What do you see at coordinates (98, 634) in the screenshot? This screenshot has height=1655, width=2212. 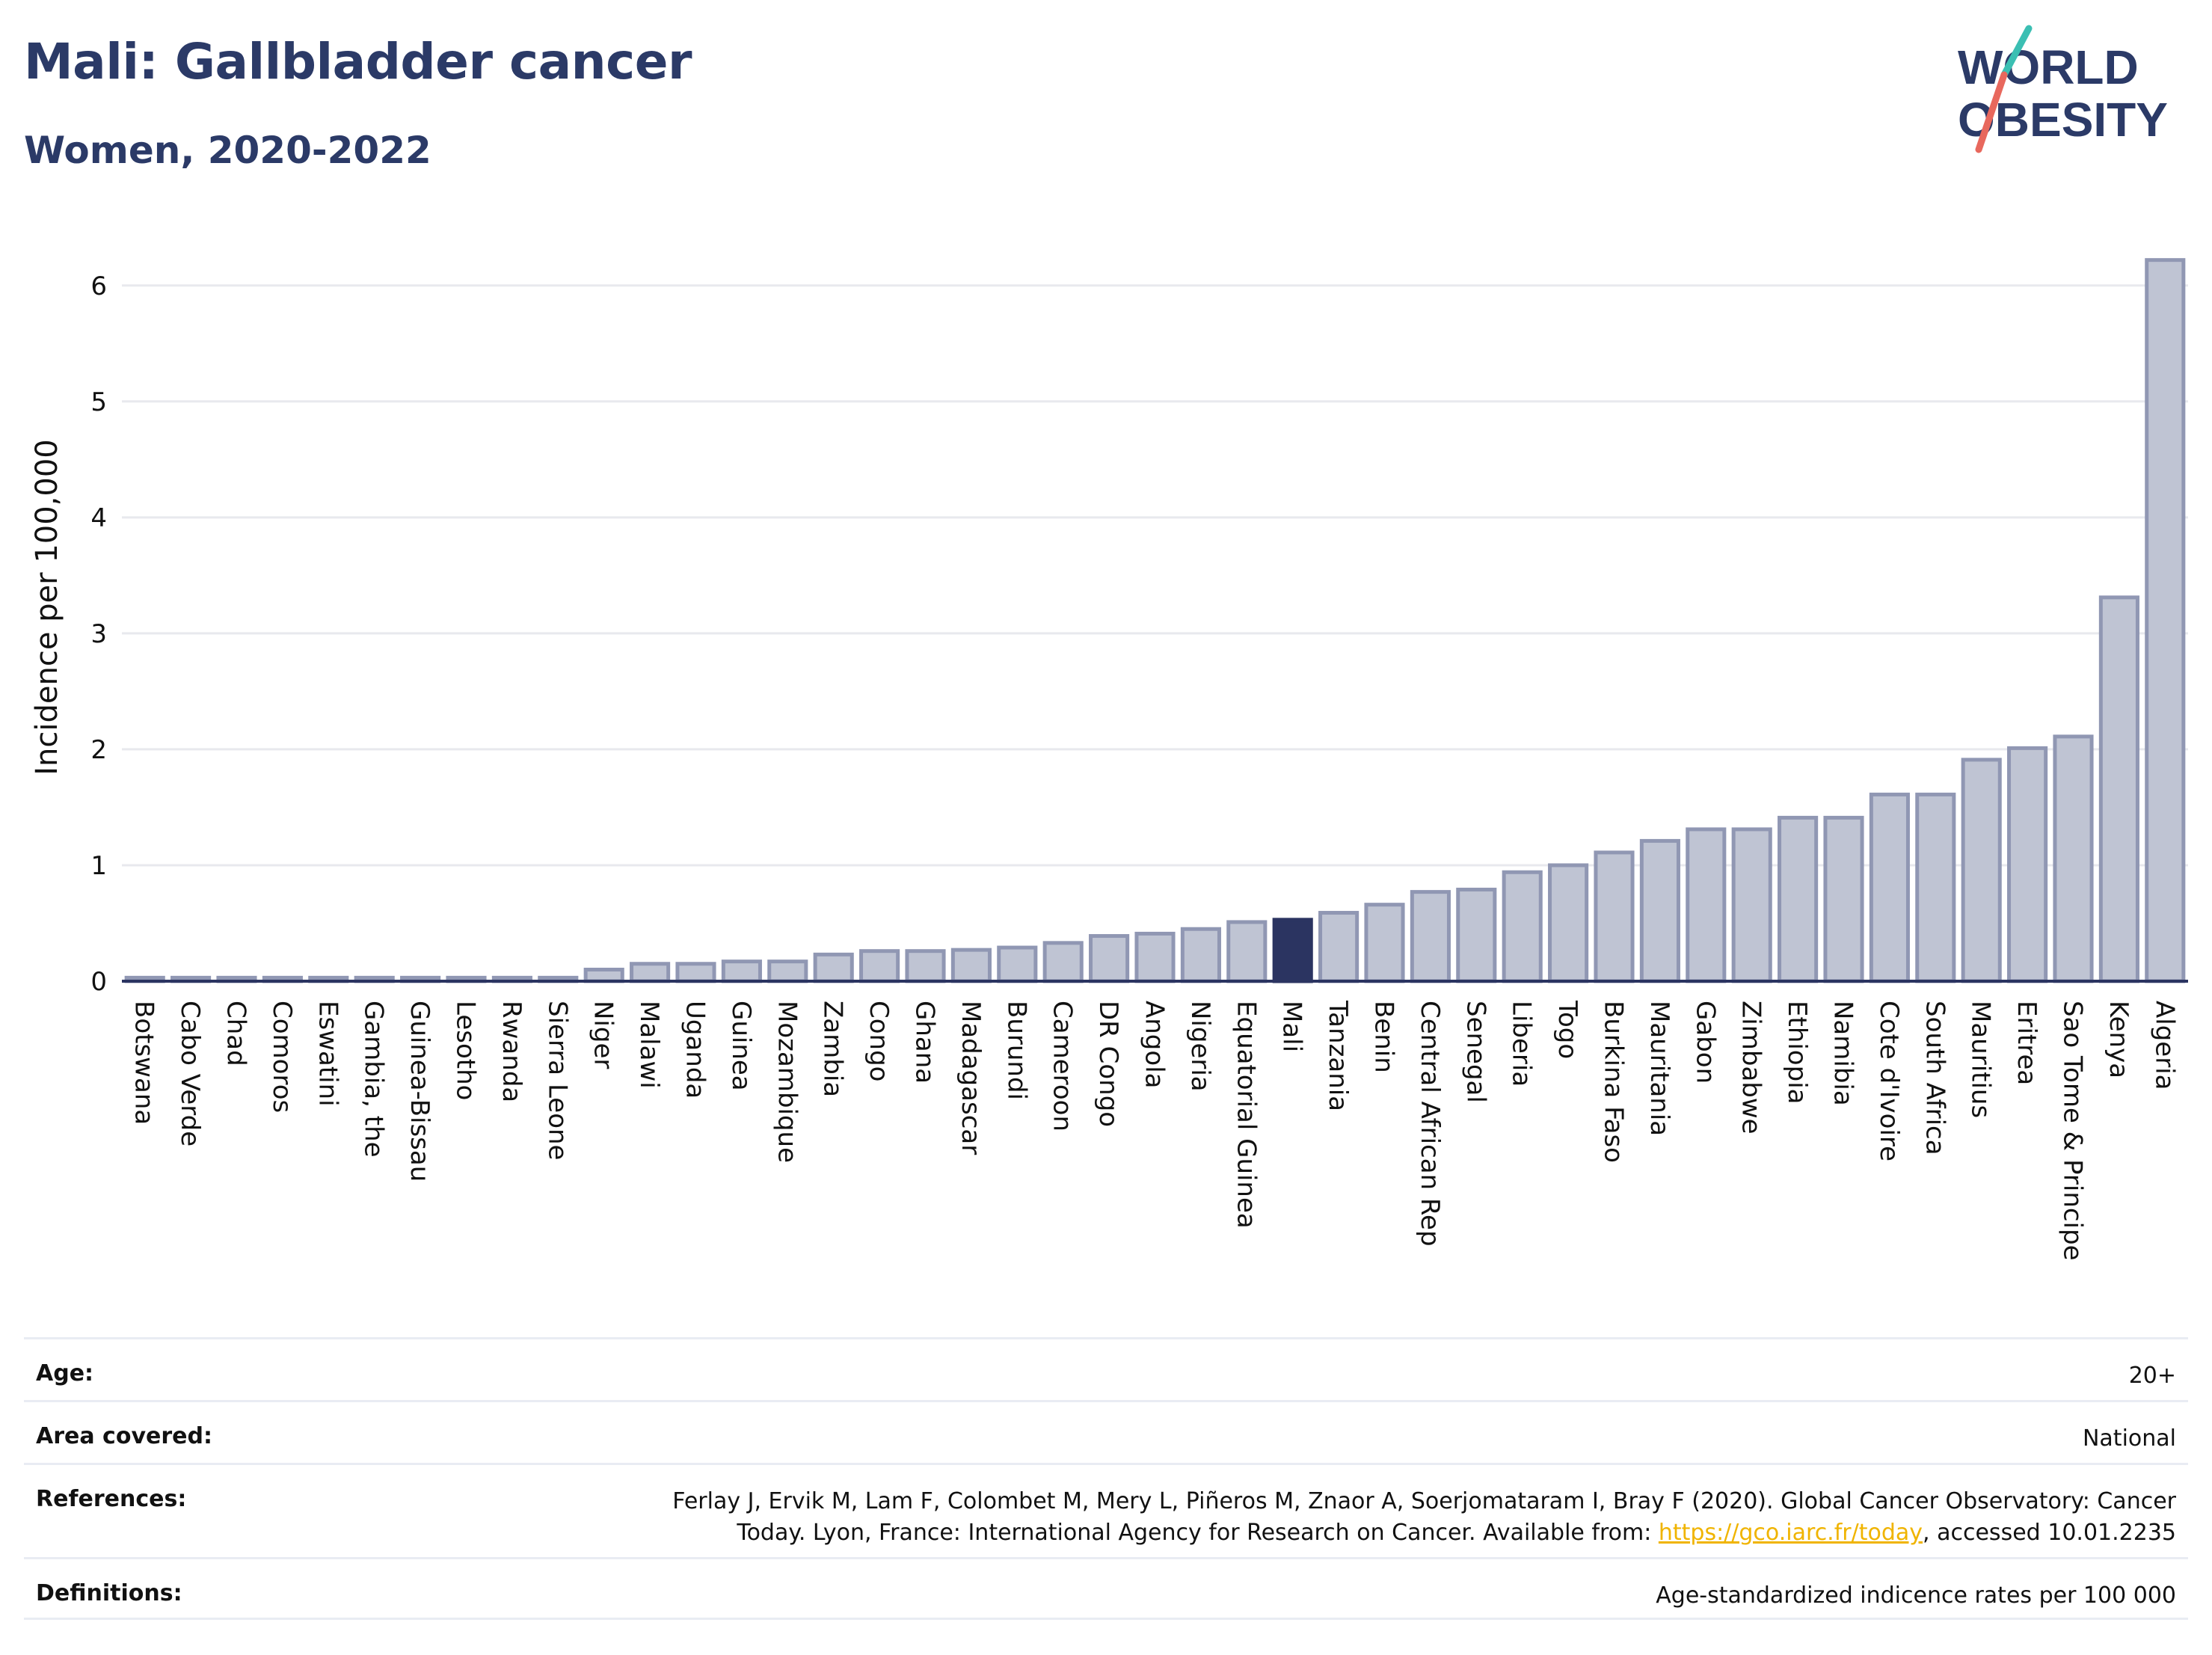 I see `y-tick-label: 3` at bounding box center [98, 634].